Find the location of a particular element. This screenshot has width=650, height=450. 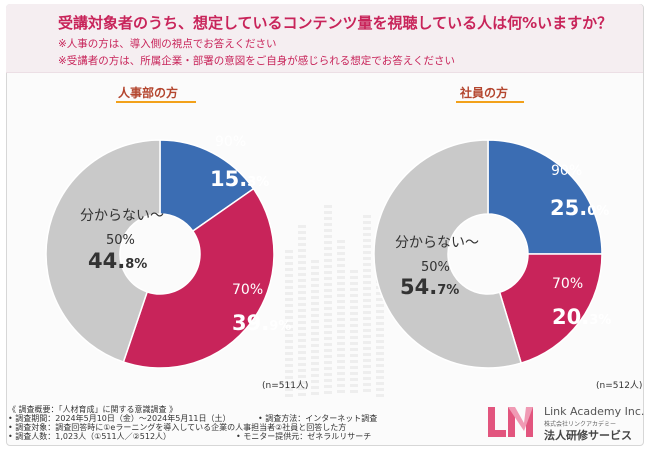

slice-category-label: 70% is located at coordinates (567, 284).